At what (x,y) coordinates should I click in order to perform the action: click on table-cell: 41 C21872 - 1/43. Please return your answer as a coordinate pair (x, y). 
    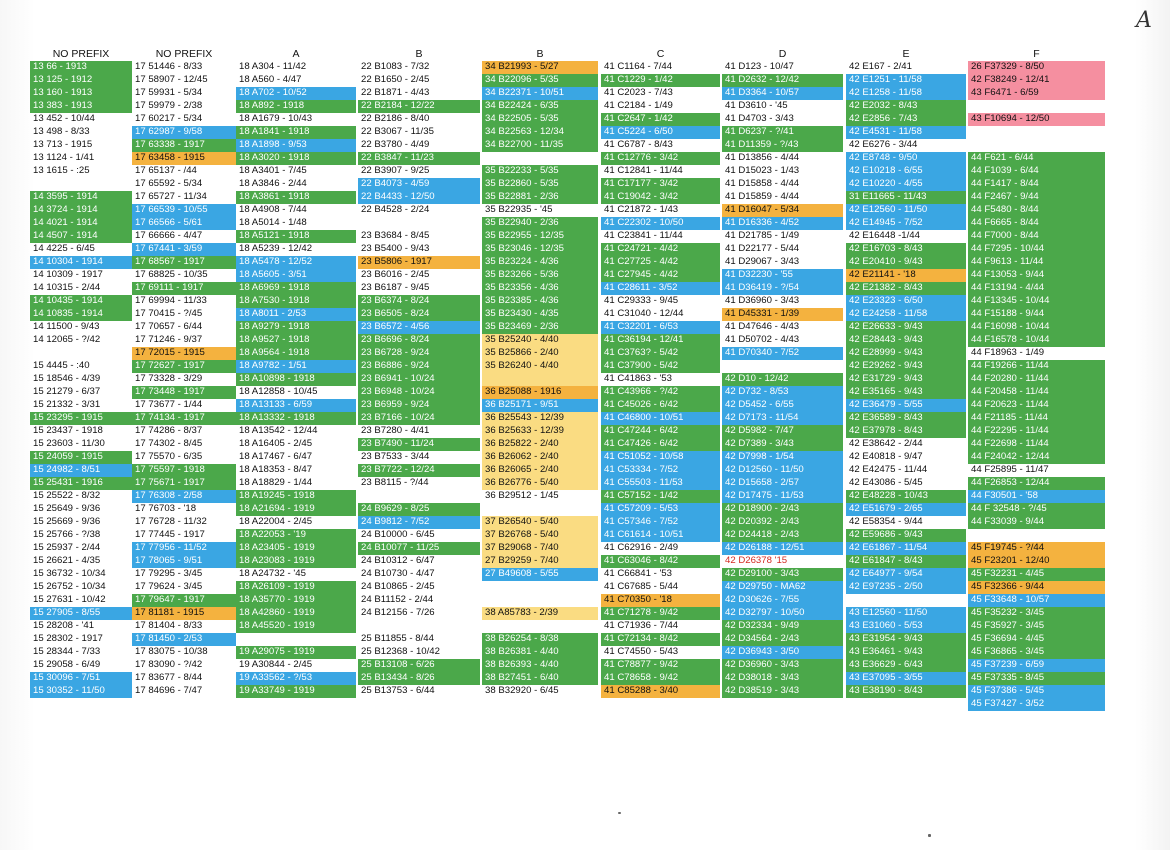
    Looking at the image, I should click on (641, 209).